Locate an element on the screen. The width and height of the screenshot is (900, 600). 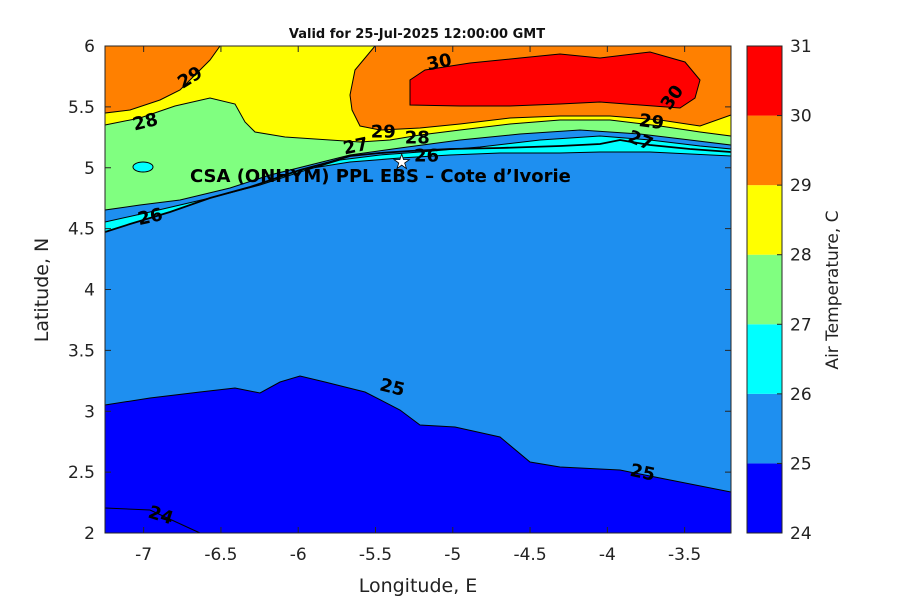
y-tick-label: 4 is located at coordinates (89, 291).